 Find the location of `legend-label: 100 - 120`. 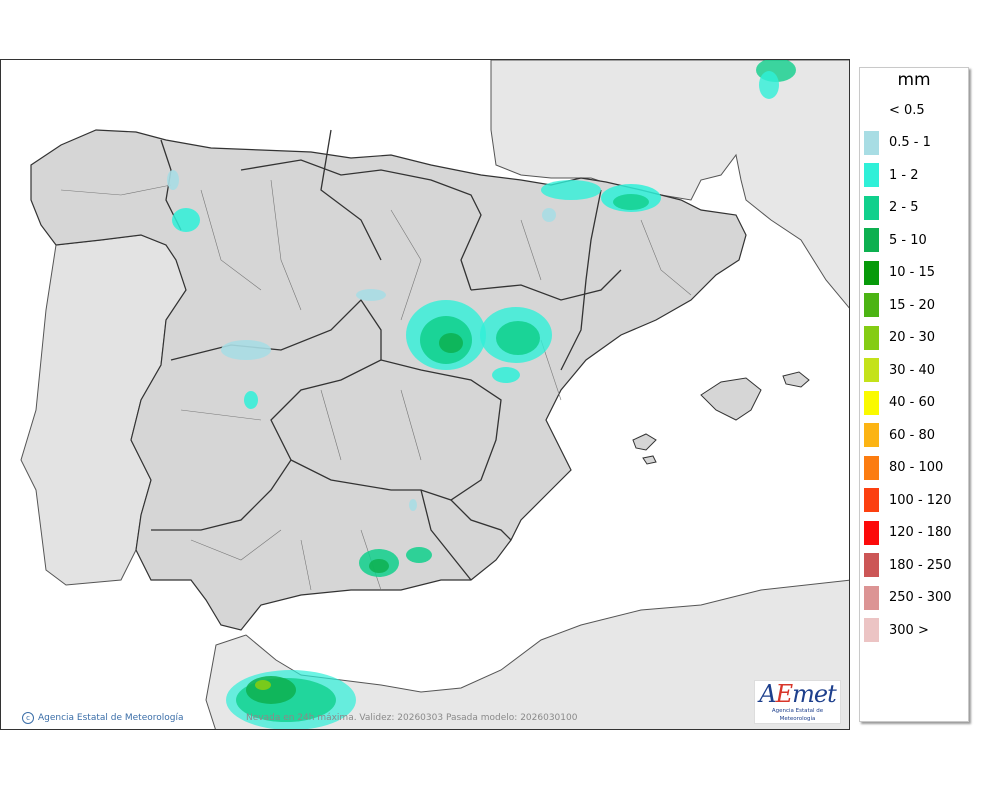

legend-label: 100 - 120 is located at coordinates (920, 500).